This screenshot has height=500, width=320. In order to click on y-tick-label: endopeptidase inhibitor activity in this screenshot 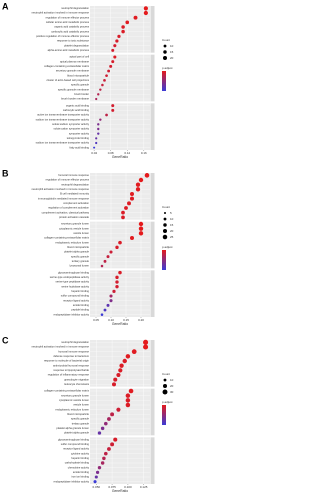, I will do `click(72, 314)`.